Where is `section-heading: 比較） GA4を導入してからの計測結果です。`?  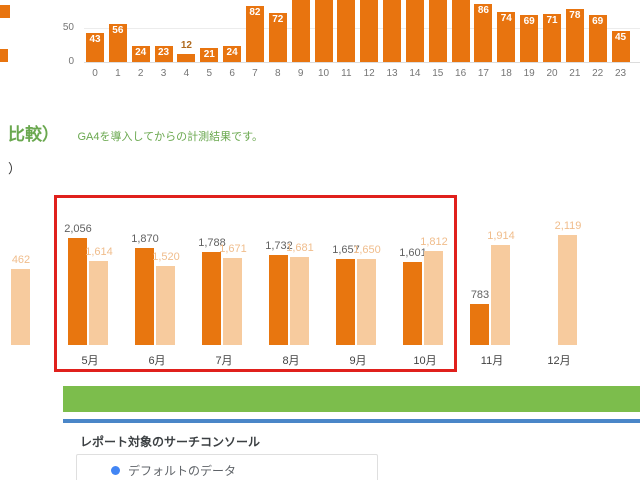
section-heading: 比較） GA4を導入してからの計測結果です。 is located at coordinates (135, 132).